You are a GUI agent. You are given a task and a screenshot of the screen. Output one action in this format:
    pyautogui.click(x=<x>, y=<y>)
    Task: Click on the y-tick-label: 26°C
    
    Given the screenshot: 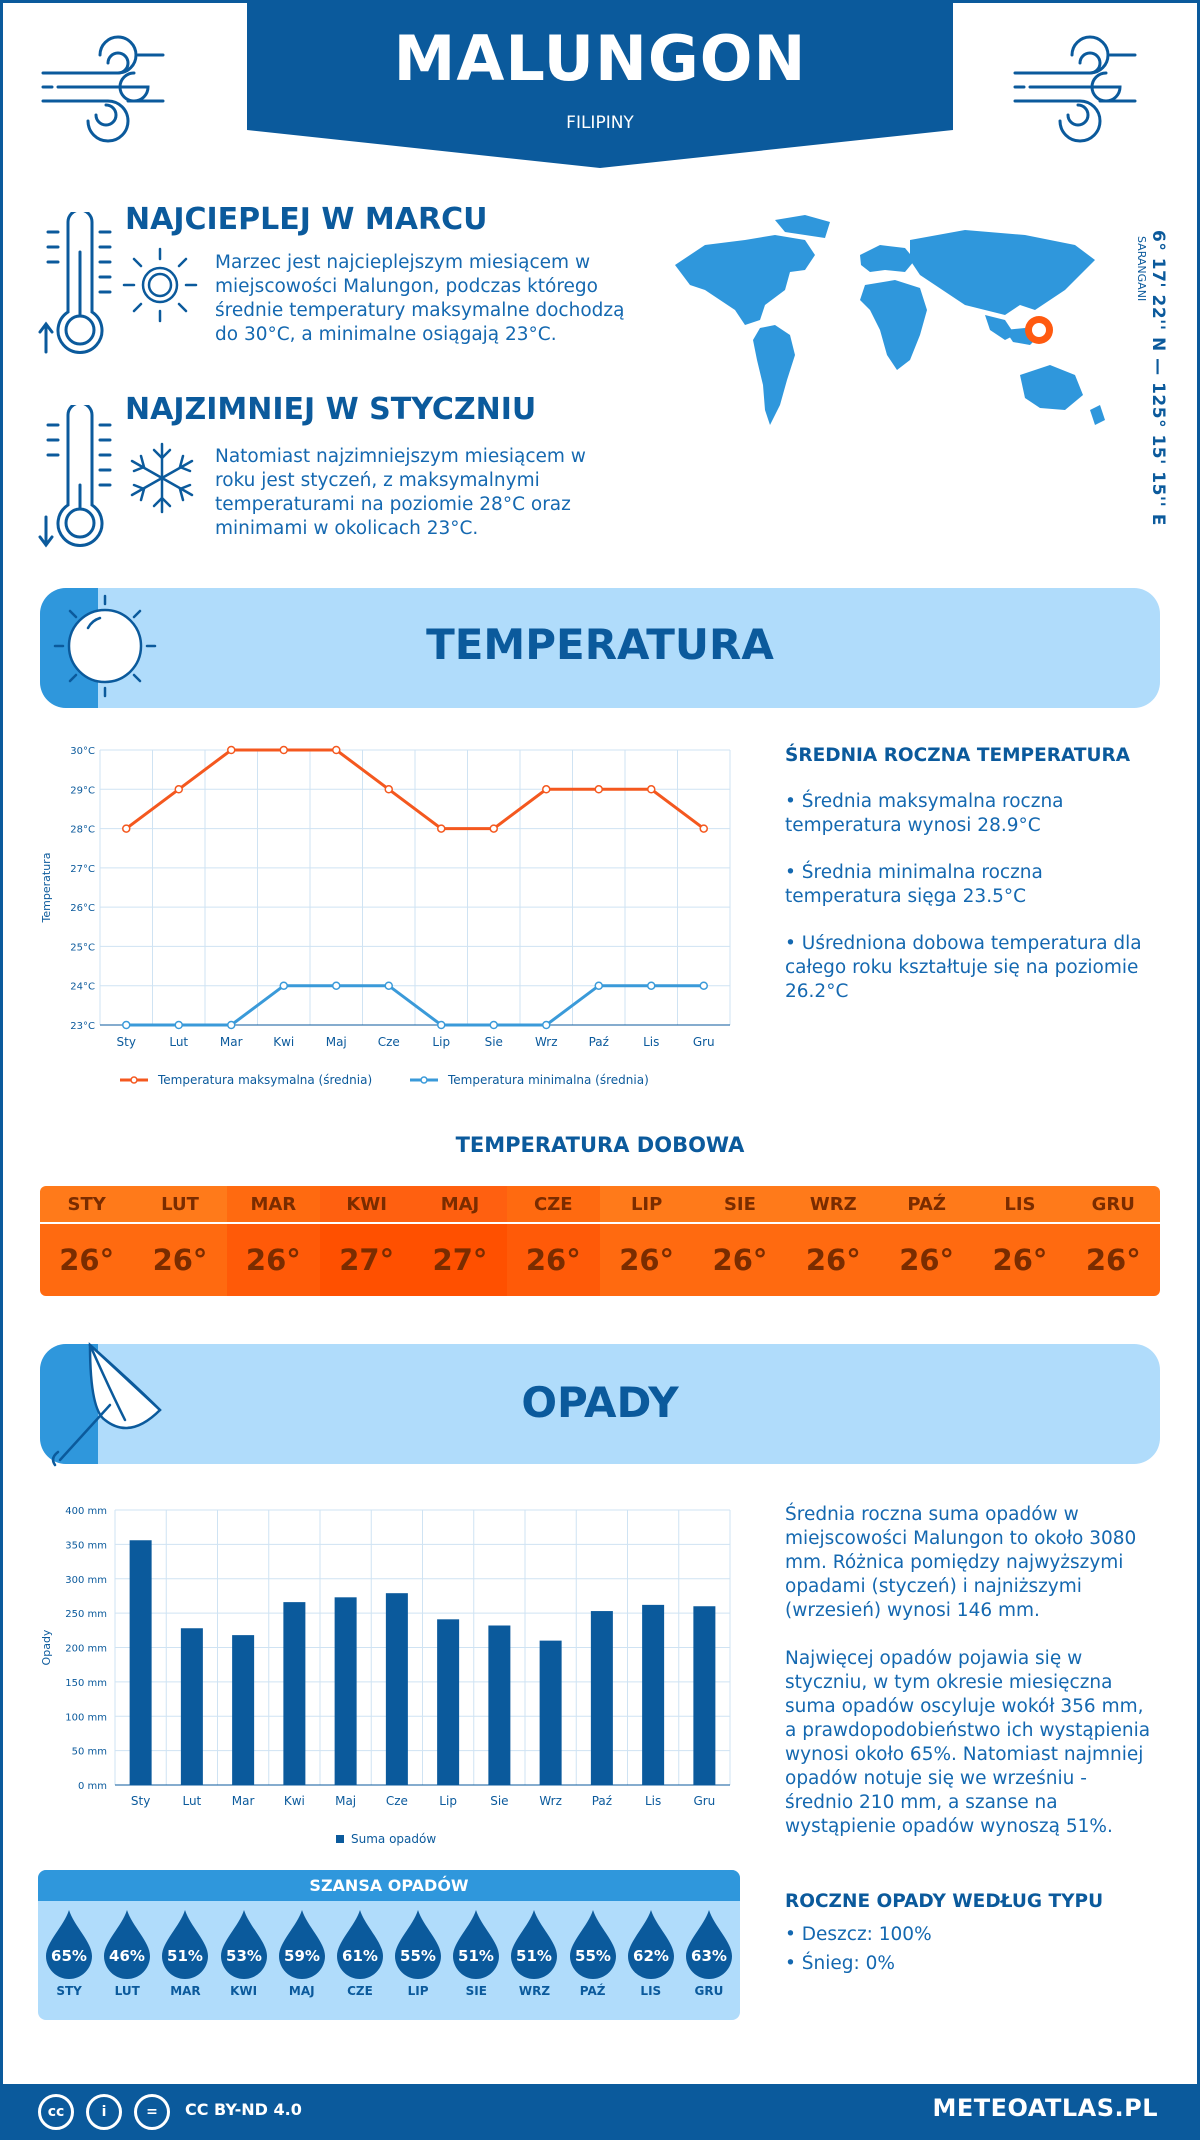 What is the action you would take?
    pyautogui.click(x=82, y=908)
    